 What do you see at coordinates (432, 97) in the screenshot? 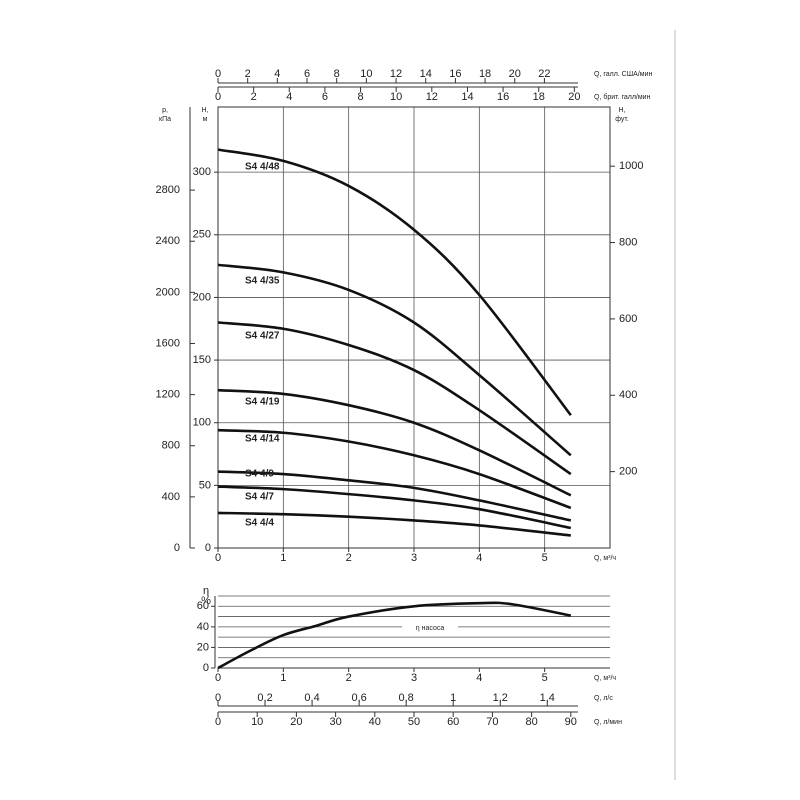
I see `x-tick-label: 12` at bounding box center [432, 97].